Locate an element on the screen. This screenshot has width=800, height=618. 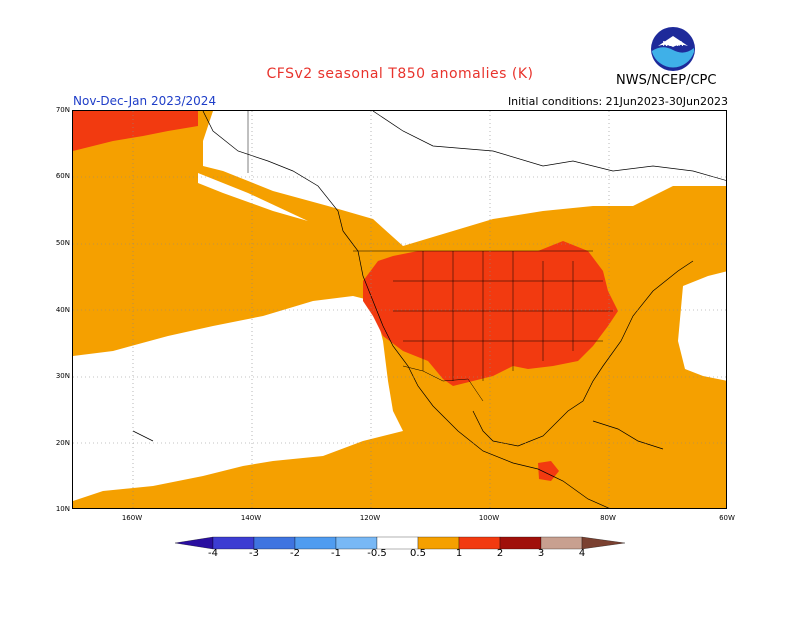
neutral-region-north-pacific is located at coordinates (253, 197).